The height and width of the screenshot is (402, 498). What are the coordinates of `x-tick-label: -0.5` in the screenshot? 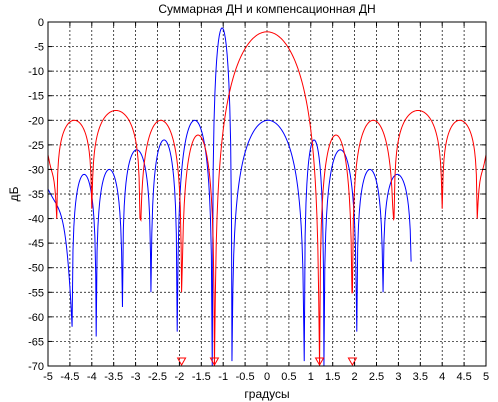 It's located at (245, 377).